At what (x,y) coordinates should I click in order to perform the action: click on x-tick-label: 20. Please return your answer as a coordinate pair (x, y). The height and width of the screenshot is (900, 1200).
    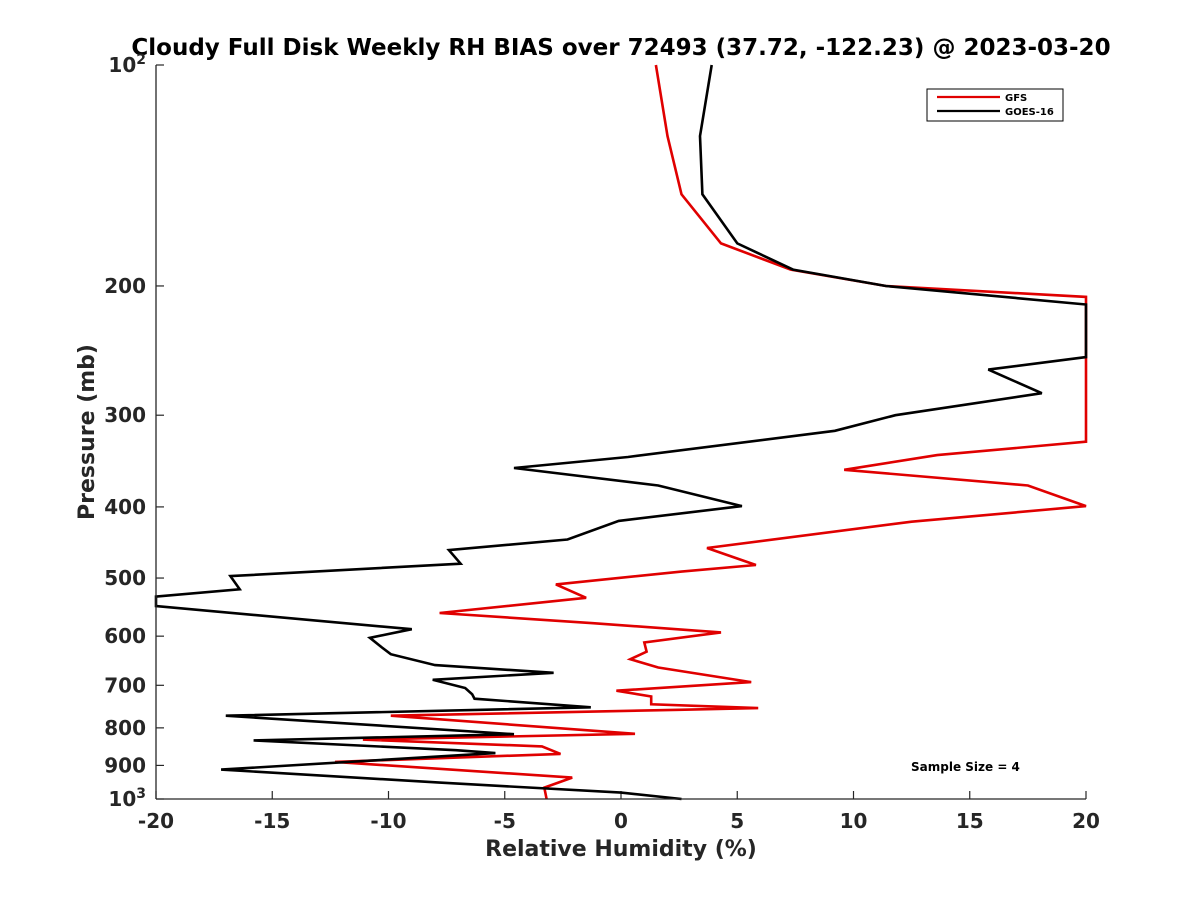
    Looking at the image, I should click on (1086, 821).